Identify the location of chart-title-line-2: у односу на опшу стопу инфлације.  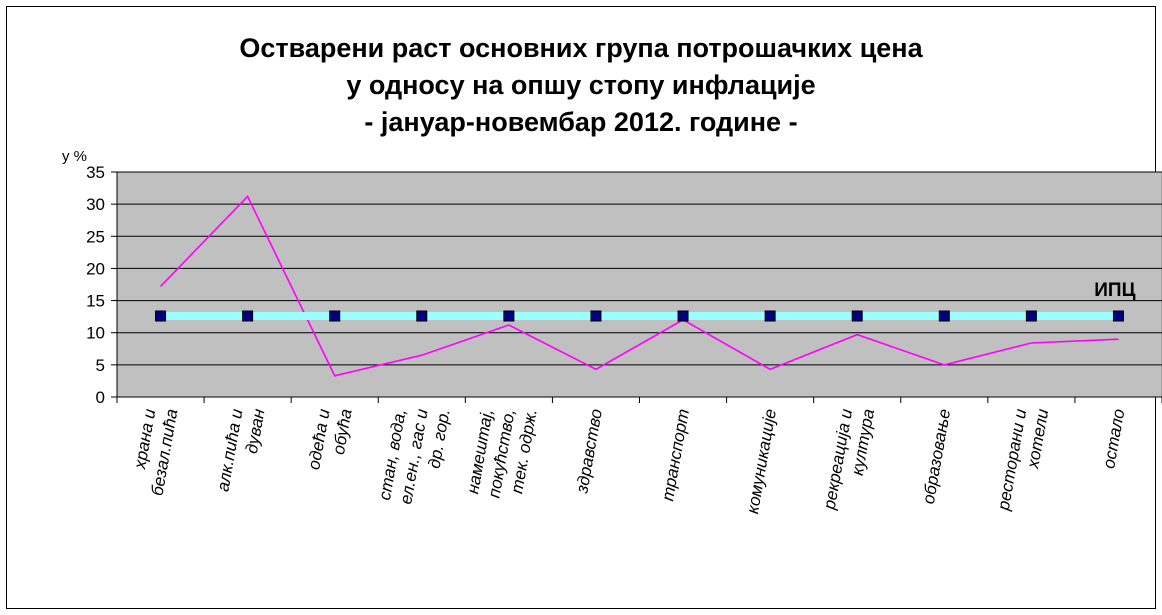
(581, 85).